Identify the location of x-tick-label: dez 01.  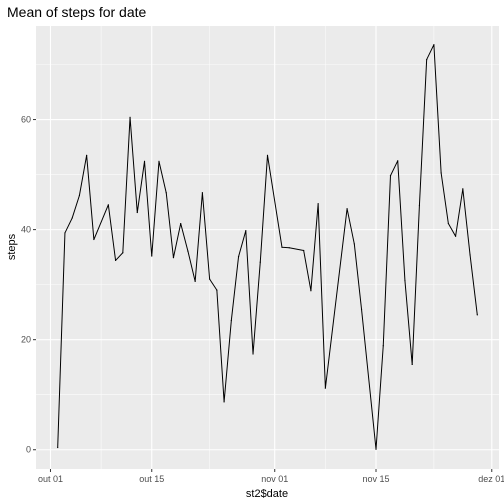
(491, 479).